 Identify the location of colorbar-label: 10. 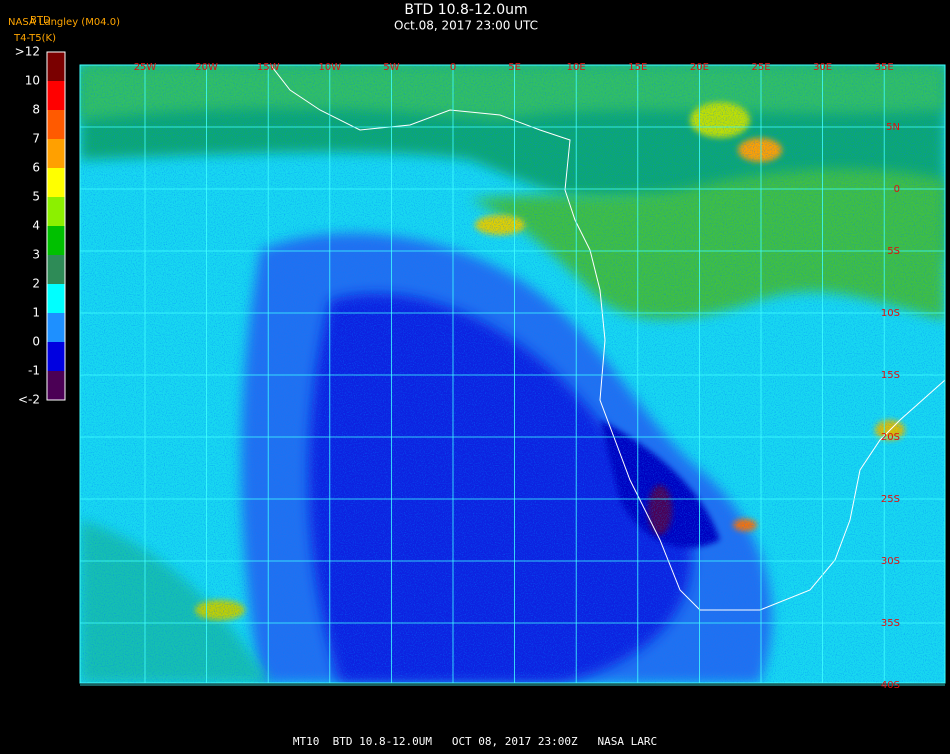
(32, 81).